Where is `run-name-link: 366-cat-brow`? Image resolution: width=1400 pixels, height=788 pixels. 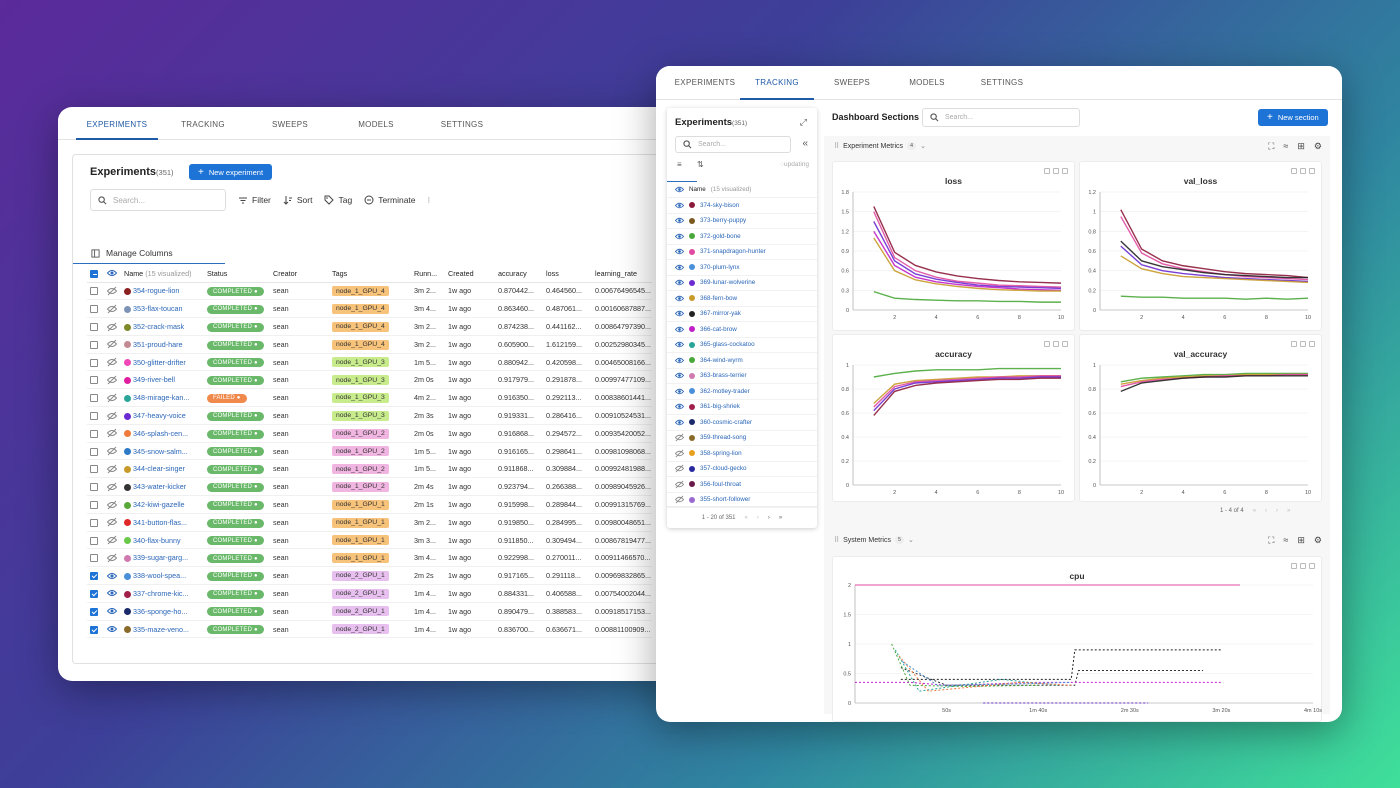 run-name-link: 366-cat-brow is located at coordinates (718, 329).